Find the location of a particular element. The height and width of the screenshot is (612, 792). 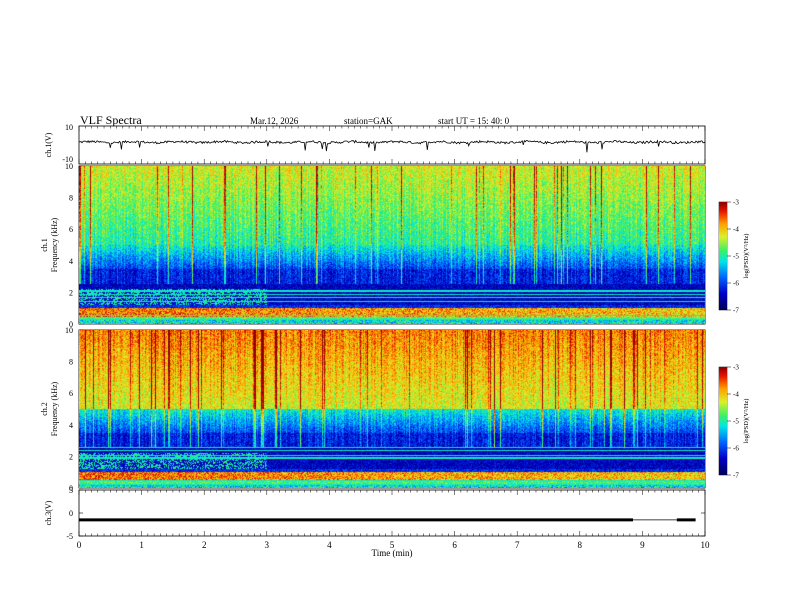

time-tick-7: 7 is located at coordinates (517, 545).